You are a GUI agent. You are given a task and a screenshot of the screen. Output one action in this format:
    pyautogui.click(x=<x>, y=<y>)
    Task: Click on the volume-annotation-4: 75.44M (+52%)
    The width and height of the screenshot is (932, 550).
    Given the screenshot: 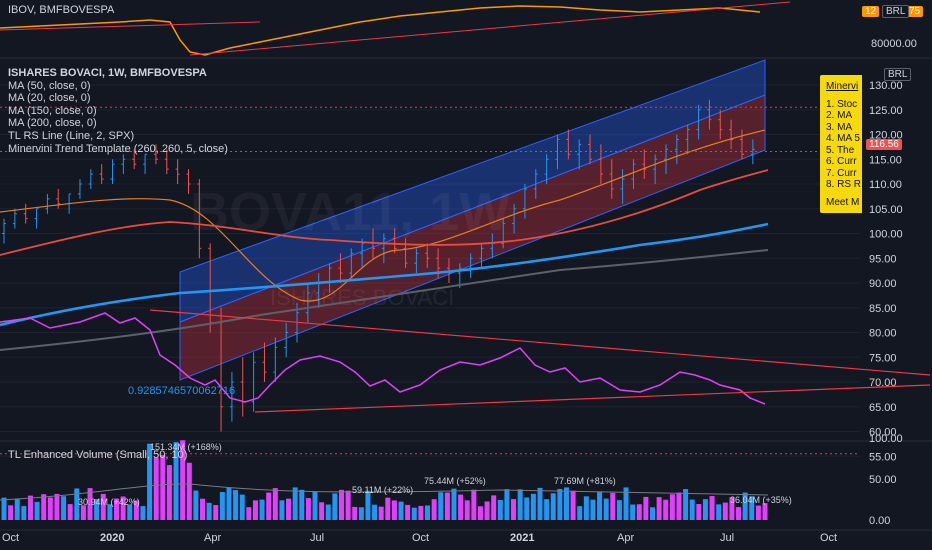 What is the action you would take?
    pyautogui.click(x=455, y=481)
    